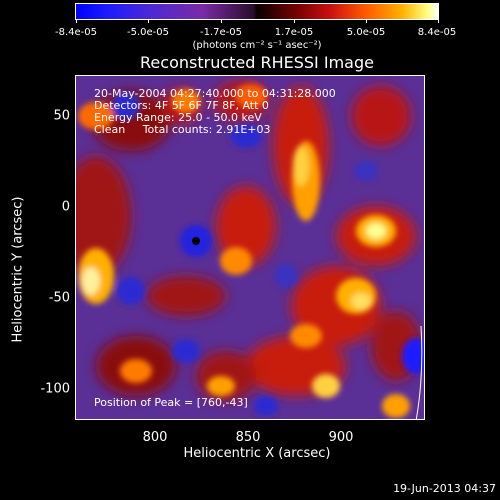  Describe the element at coordinates (366, 32) in the screenshot. I see `colorbar-tick-label: 5.0e-05` at that location.